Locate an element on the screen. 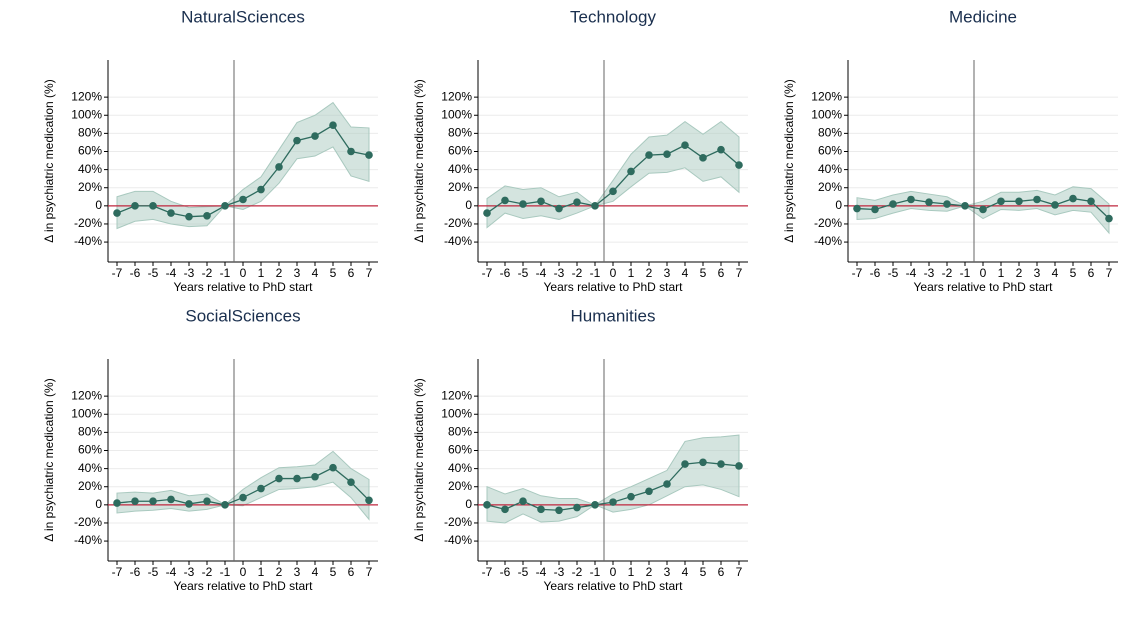  panel-title: Humanities is located at coordinates (612, 315).